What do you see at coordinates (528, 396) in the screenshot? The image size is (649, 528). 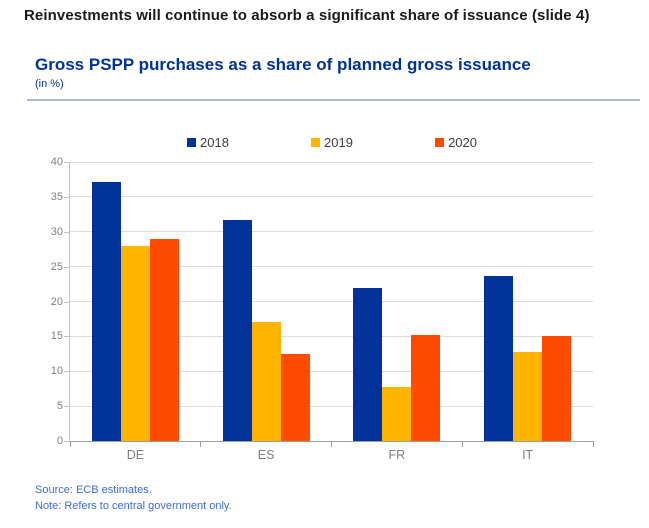 I see `bar-2019-IT` at bounding box center [528, 396].